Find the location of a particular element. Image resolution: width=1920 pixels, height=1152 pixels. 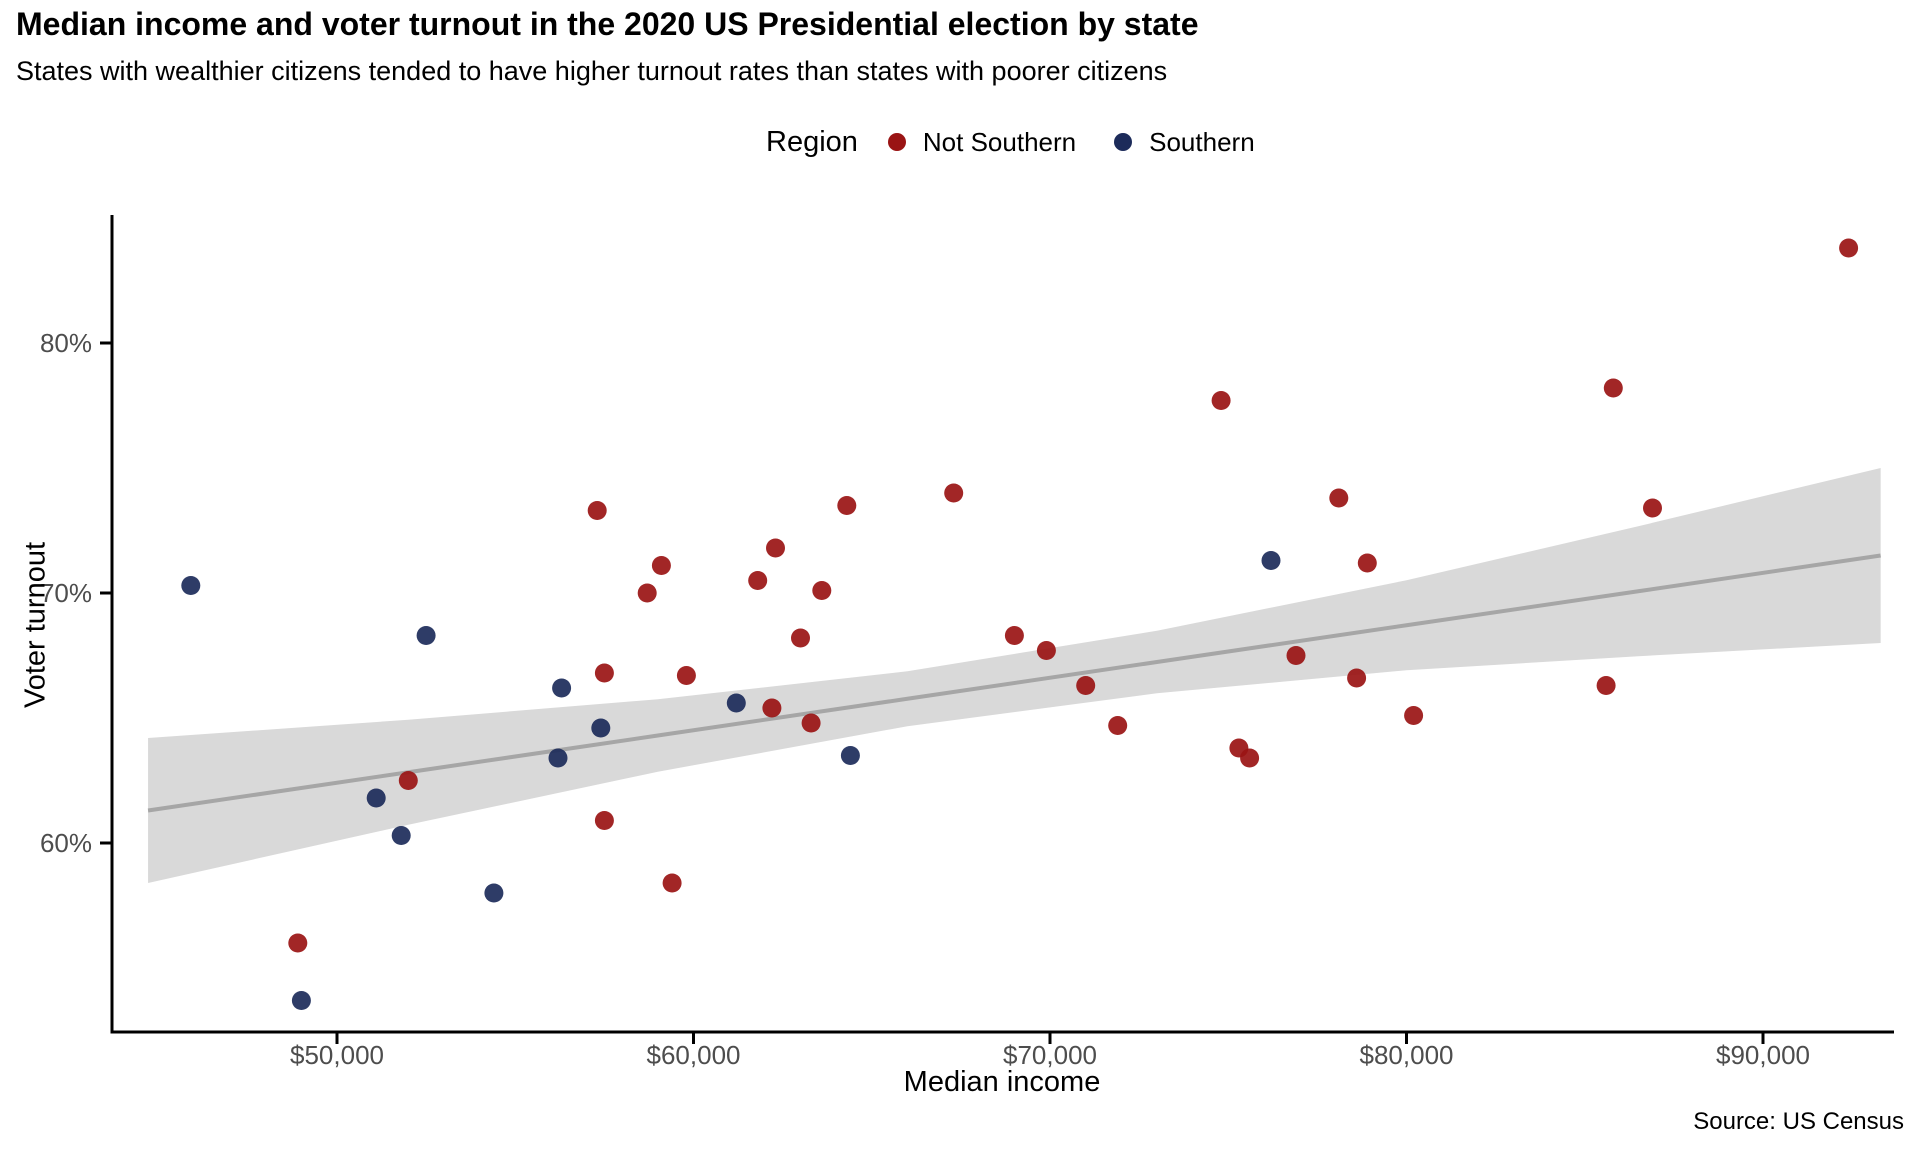

x-tick-label: $50,000 is located at coordinates (337, 1055).